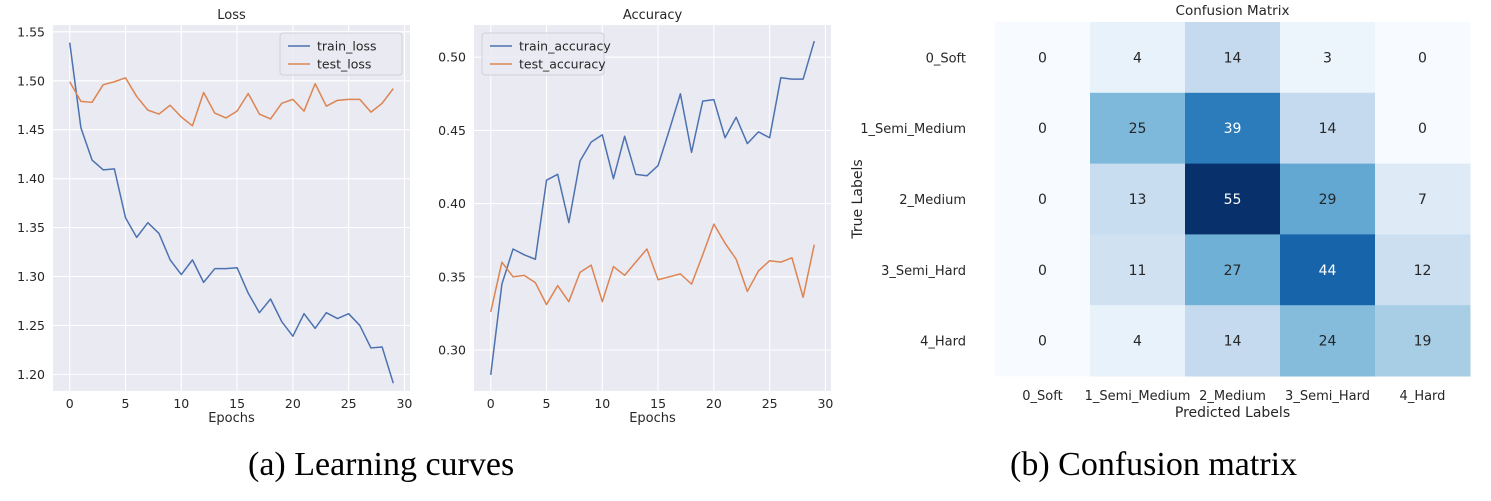  Describe the element at coordinates (1233, 11) in the screenshot. I see `chart-title: Confusion Matrix` at that location.